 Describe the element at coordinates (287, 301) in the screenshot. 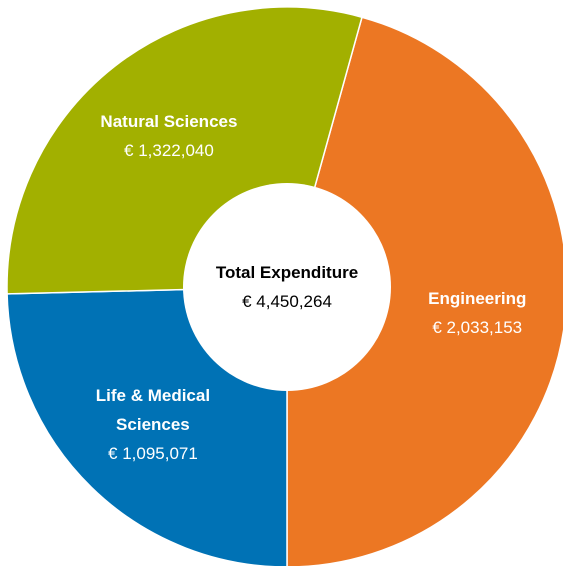

I see `center-value: € 4,450,264` at that location.